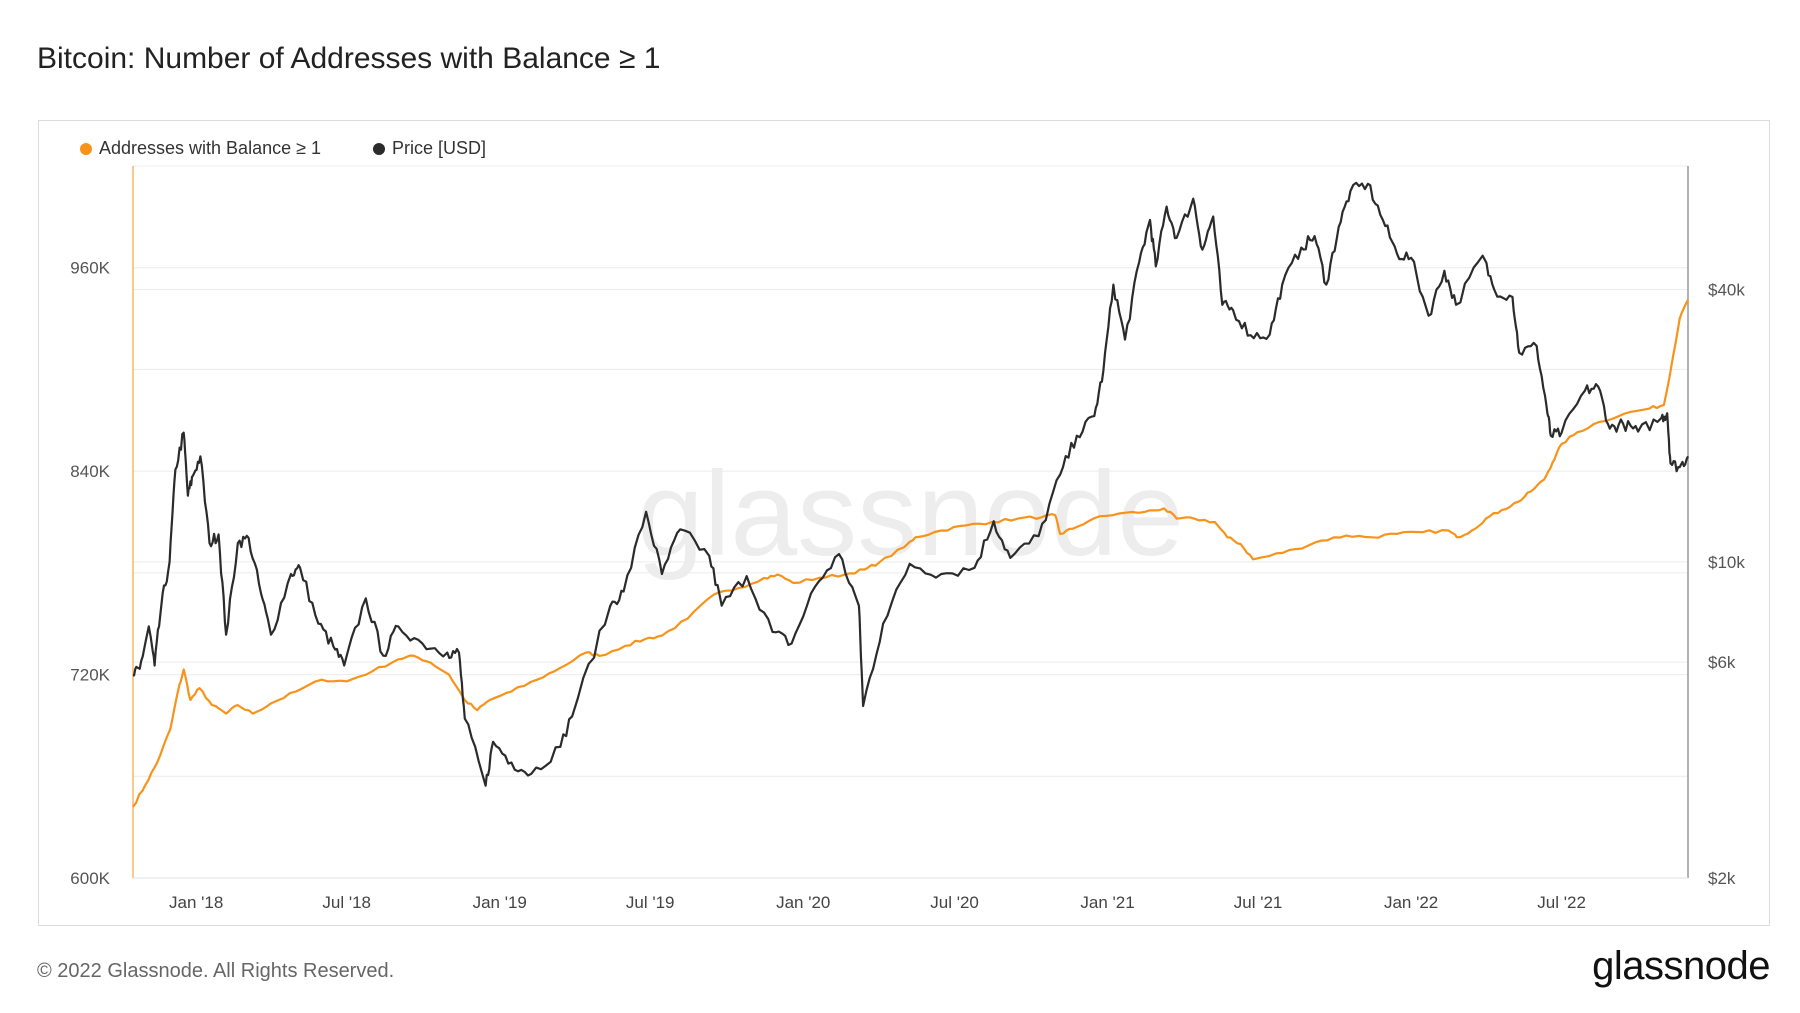 The width and height of the screenshot is (1800, 1013). What do you see at coordinates (216, 971) in the screenshot?
I see `copyright-footer: © 2022 Glassnode. All Rights Reserved.` at bounding box center [216, 971].